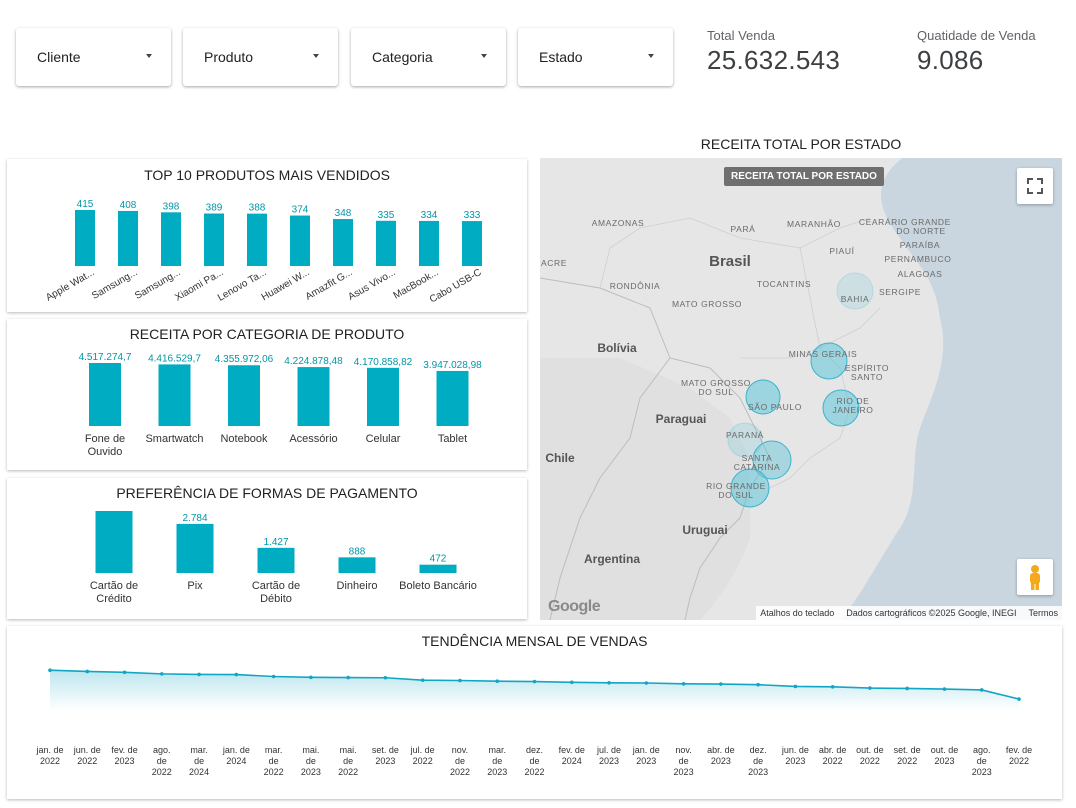  I want to click on bubble-sao-paulo, so click(763, 397).